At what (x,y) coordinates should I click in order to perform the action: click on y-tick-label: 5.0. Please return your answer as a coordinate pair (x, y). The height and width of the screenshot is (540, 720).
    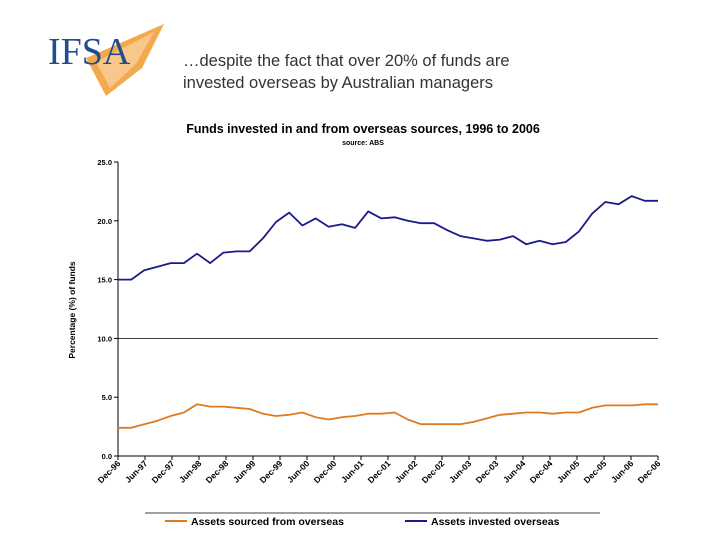
    Looking at the image, I should click on (107, 397).